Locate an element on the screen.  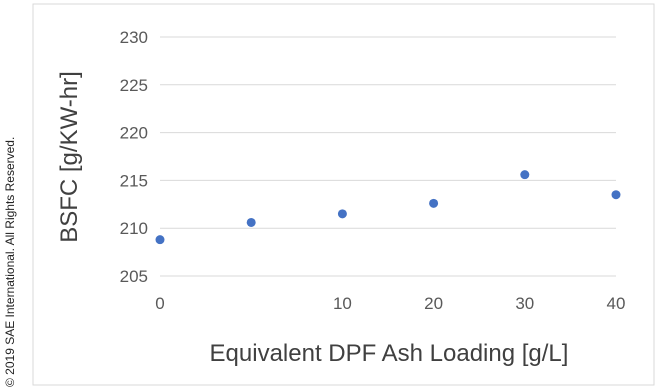
x-tick-label: 10 is located at coordinates (342, 303).